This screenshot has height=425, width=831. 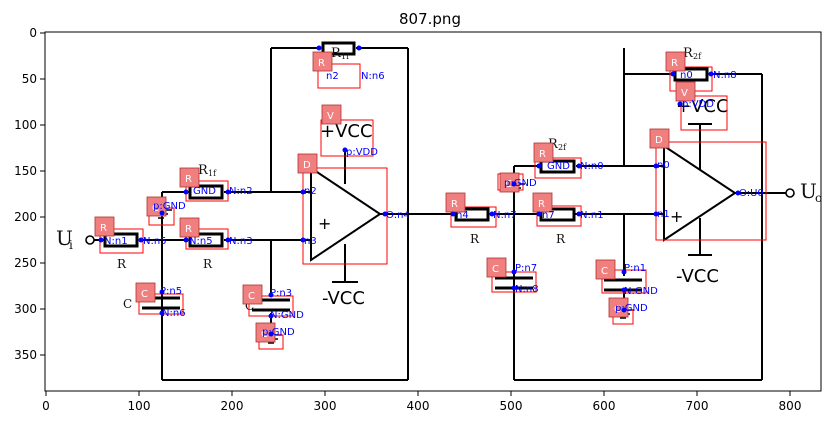 I want to click on y-axis: 0 50 100 150 200 250 300 350, so click(x=29, y=194).